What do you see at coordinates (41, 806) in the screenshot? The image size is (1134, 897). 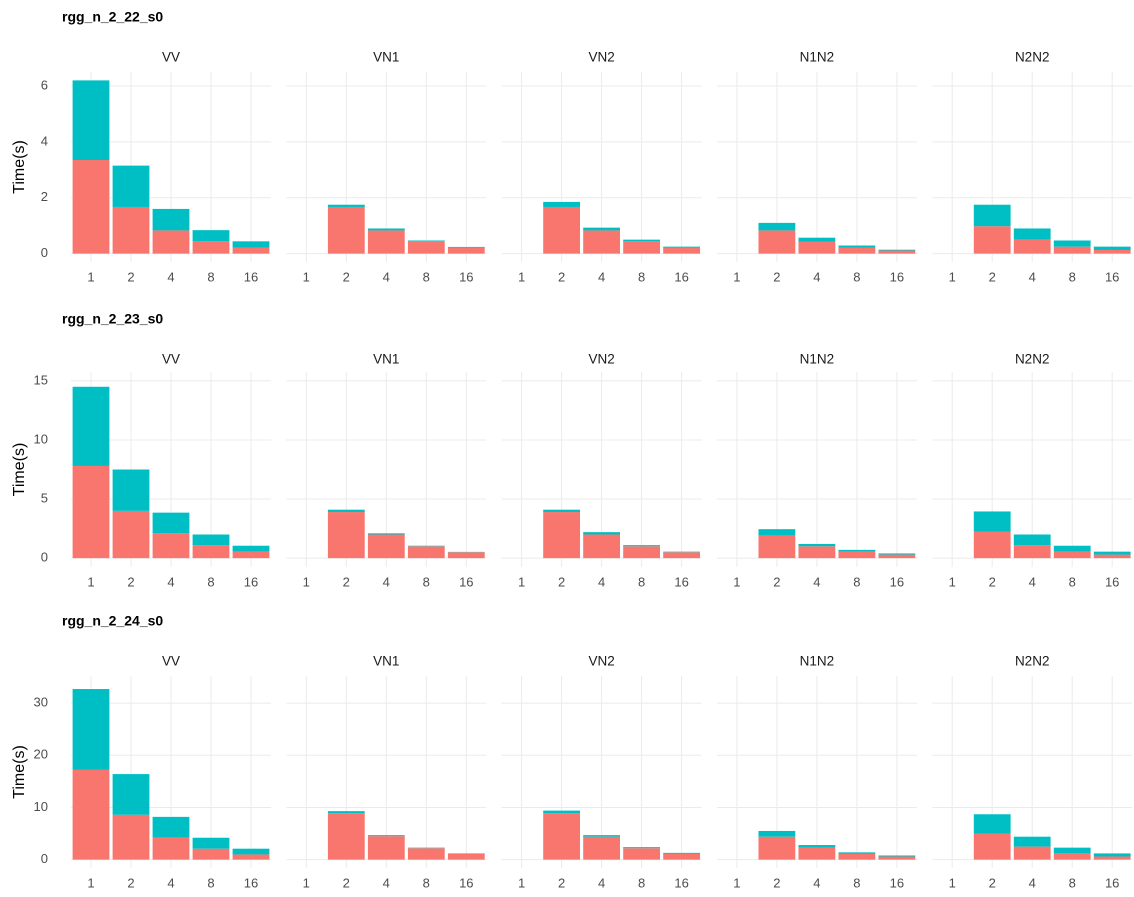 I see `y-tick-label: 10` at bounding box center [41, 806].